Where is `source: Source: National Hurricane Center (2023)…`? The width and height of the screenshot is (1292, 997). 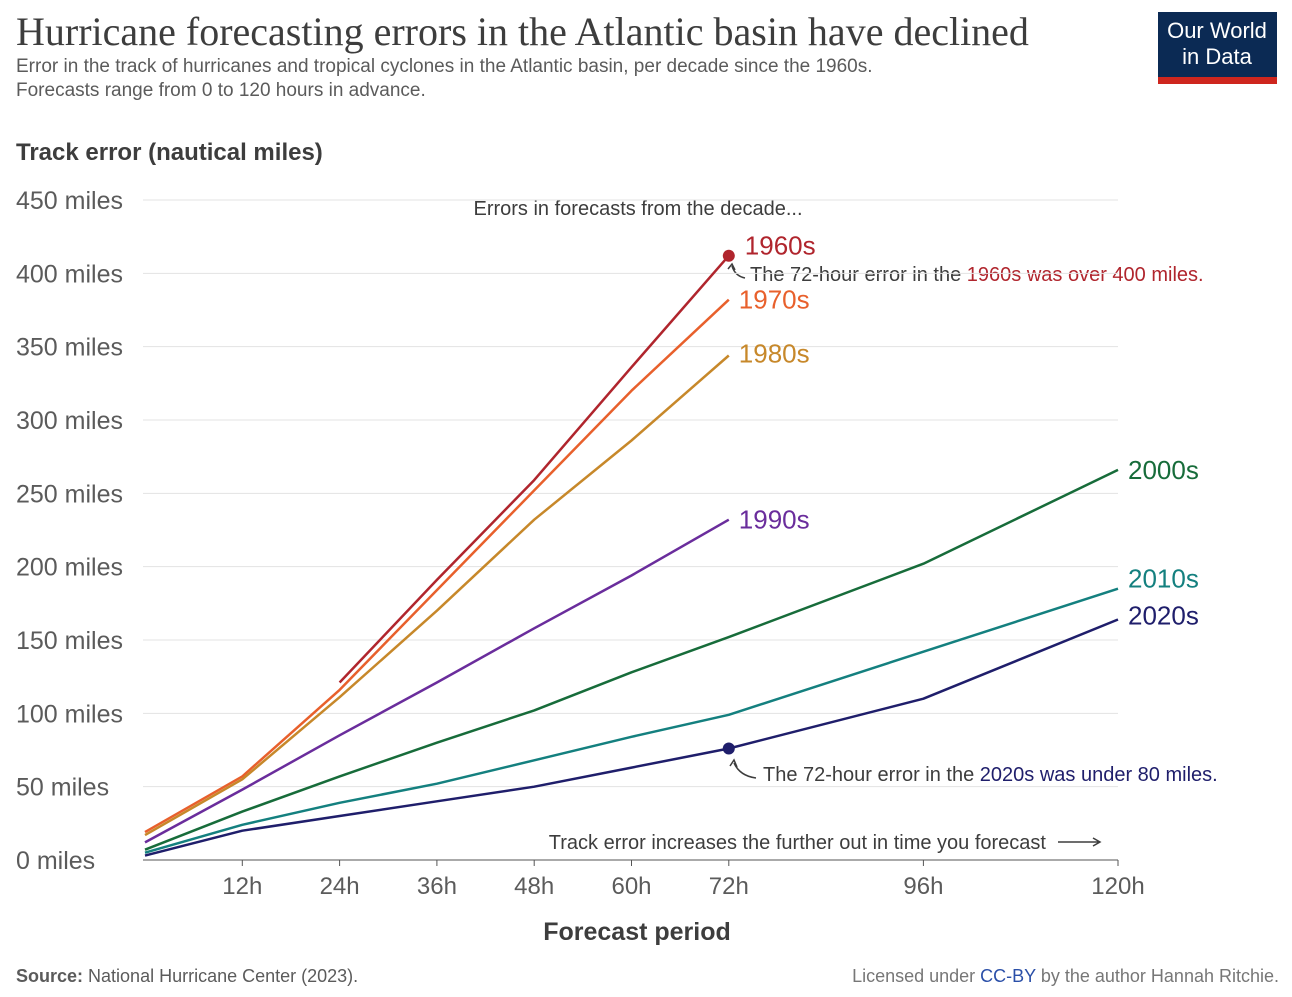
source: Source: National Hurricane Center (2023)… is located at coordinates (187, 976).